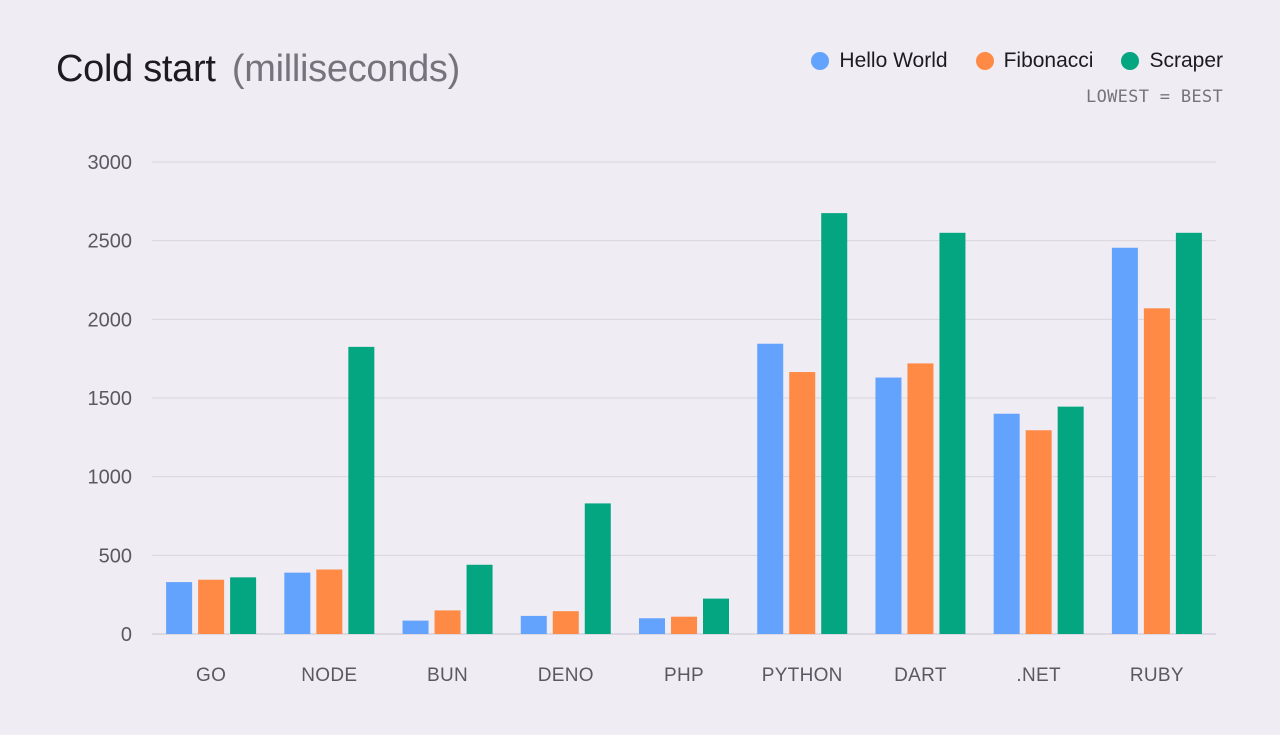 This screenshot has width=1280, height=735. What do you see at coordinates (345, 69) in the screenshot?
I see `chart-title-unit: (milliseconds)` at bounding box center [345, 69].